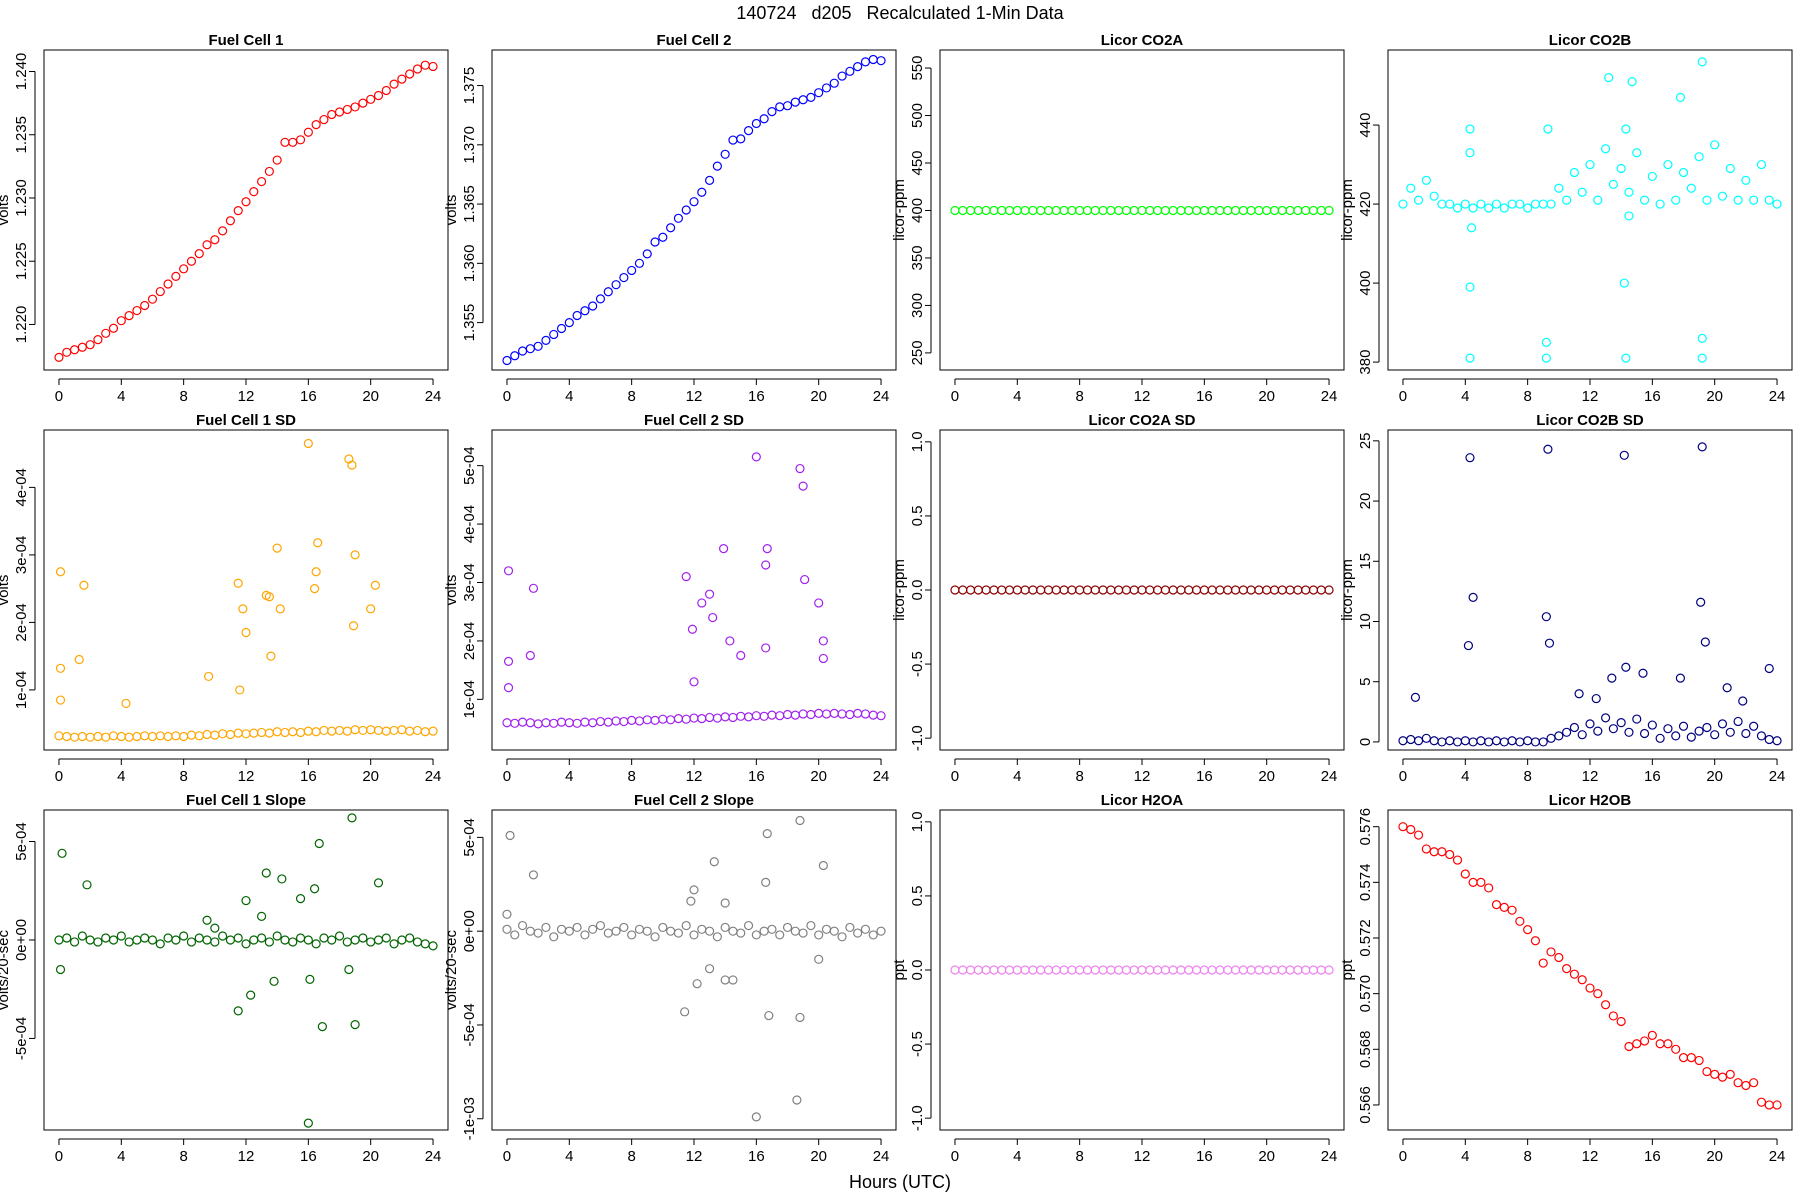  Describe the element at coordinates (899, 590) in the screenshot. I see `y-axis-label: licor-ppm` at that location.